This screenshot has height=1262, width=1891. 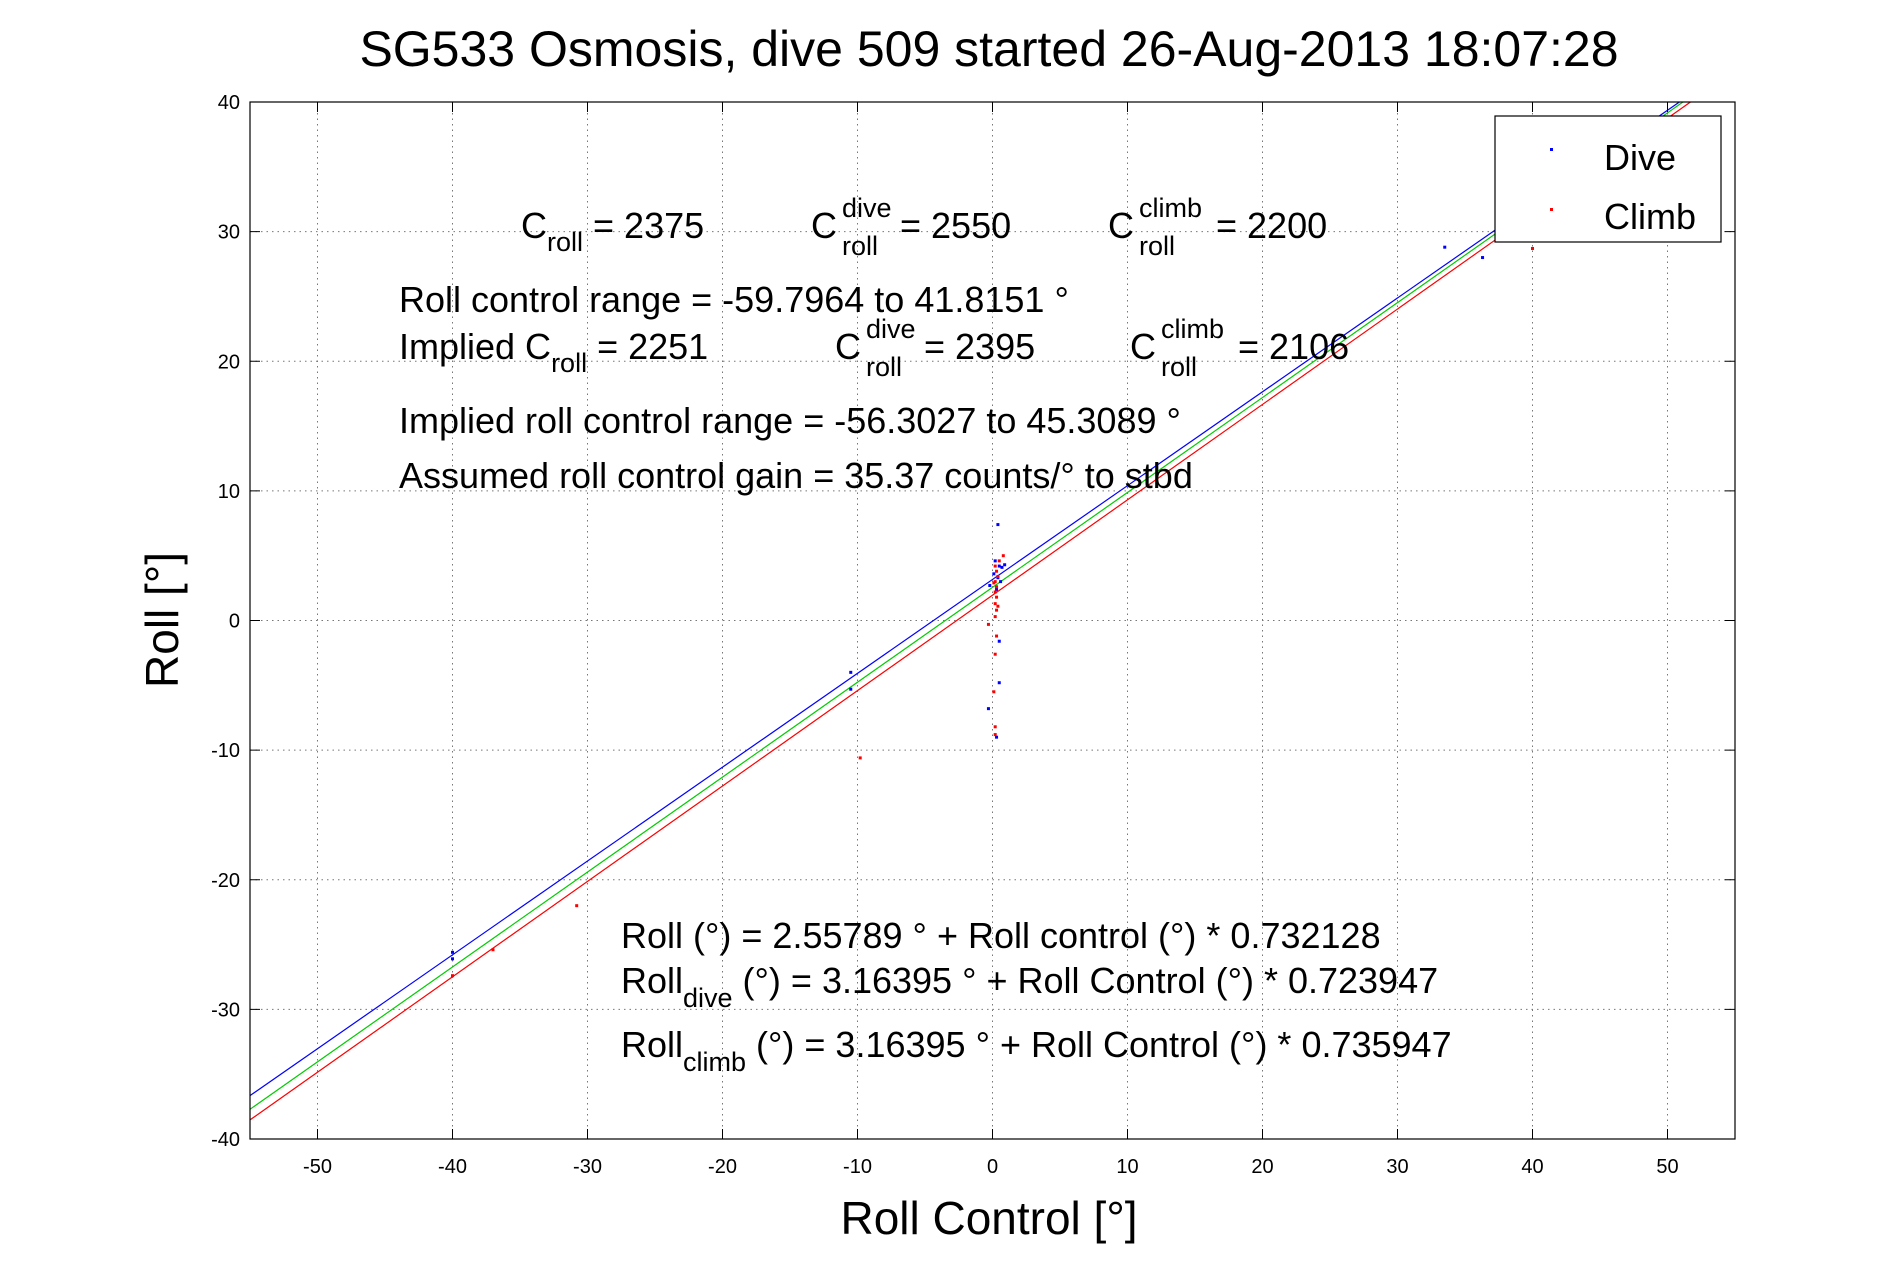 What do you see at coordinates (229, 233) in the screenshot?
I see `y-tick-label: 30` at bounding box center [229, 233].